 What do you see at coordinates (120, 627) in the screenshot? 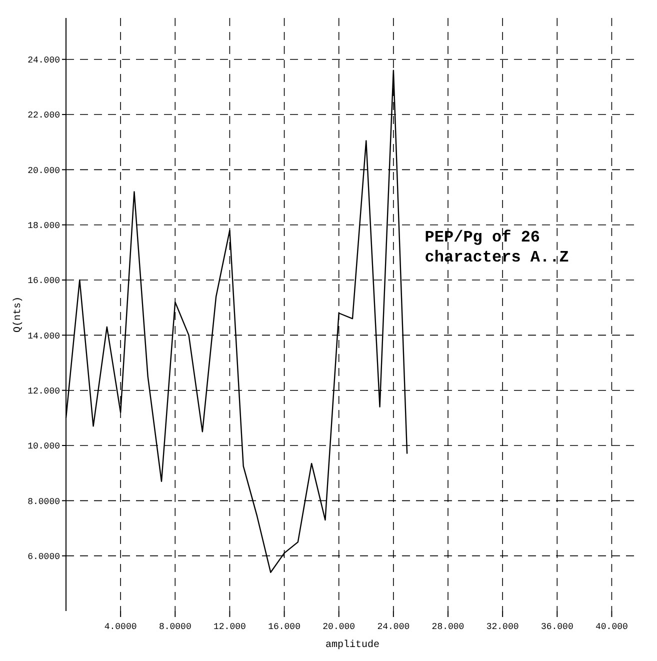
I see `x-tick-label: 4.0000` at bounding box center [120, 627].